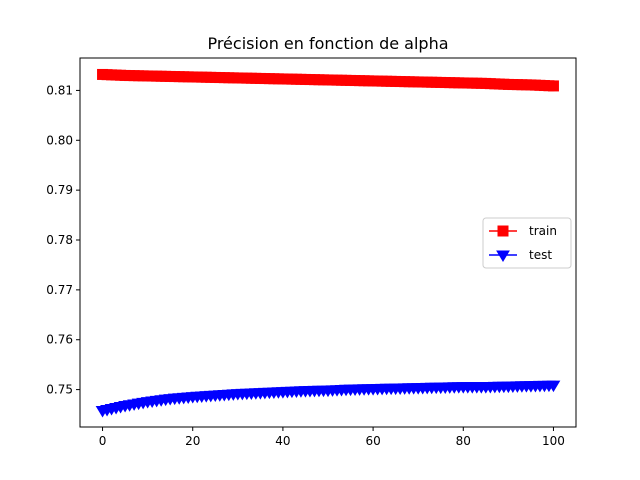  Describe the element at coordinates (540, 255) in the screenshot. I see `legend-label: test` at that location.